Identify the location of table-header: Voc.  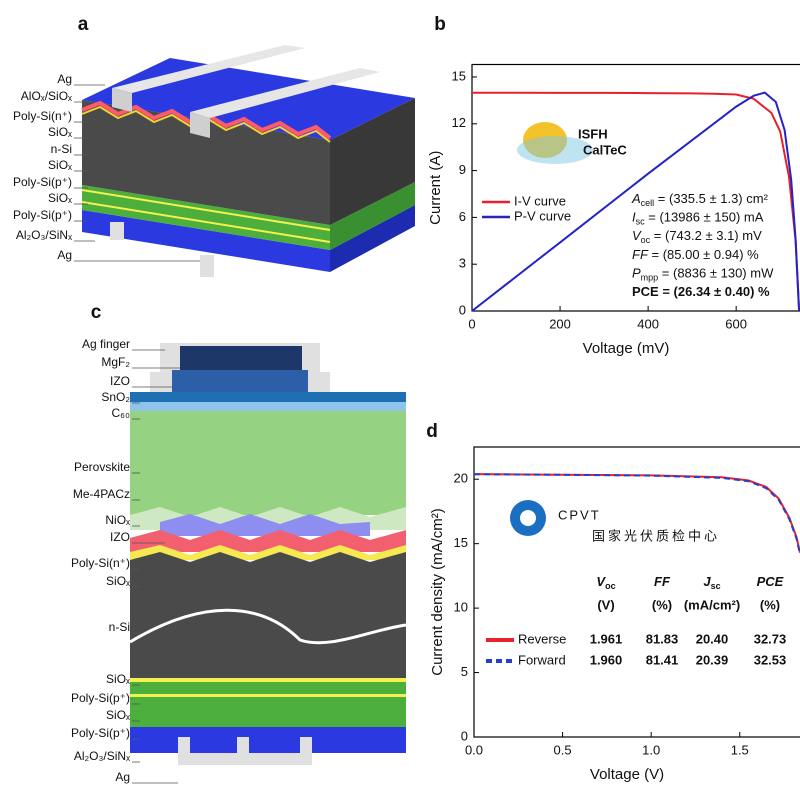
(605, 582).